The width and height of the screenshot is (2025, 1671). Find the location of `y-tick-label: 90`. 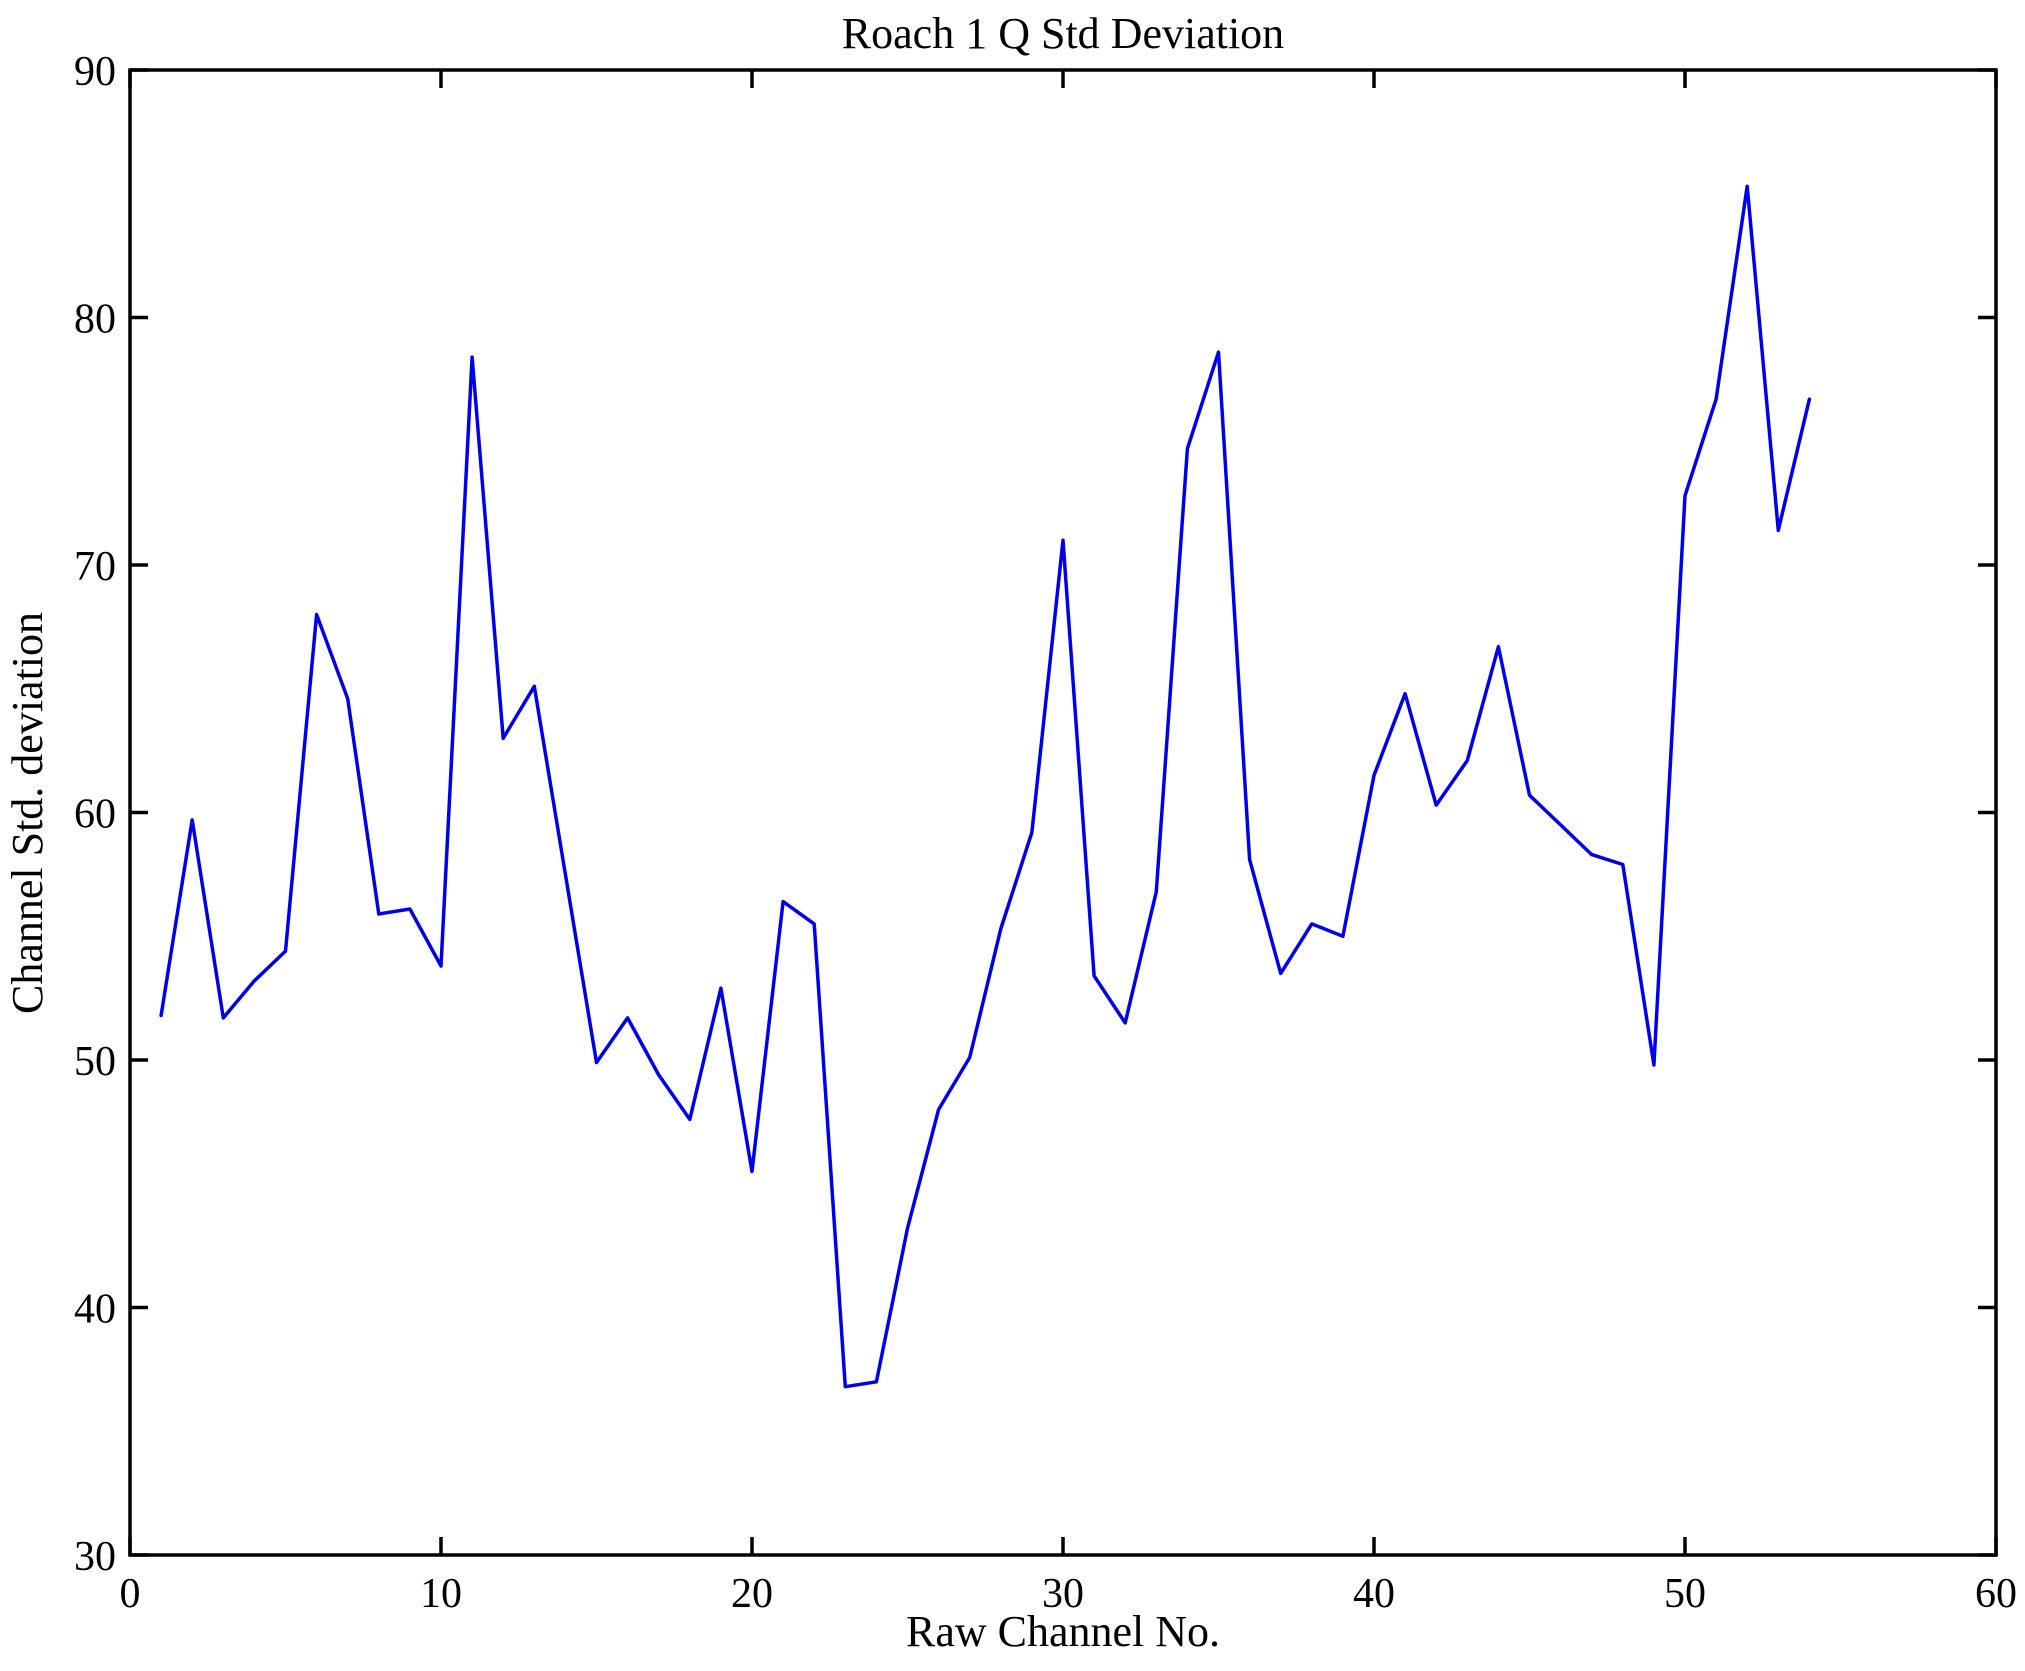

y-tick-label: 90 is located at coordinates (95, 72).